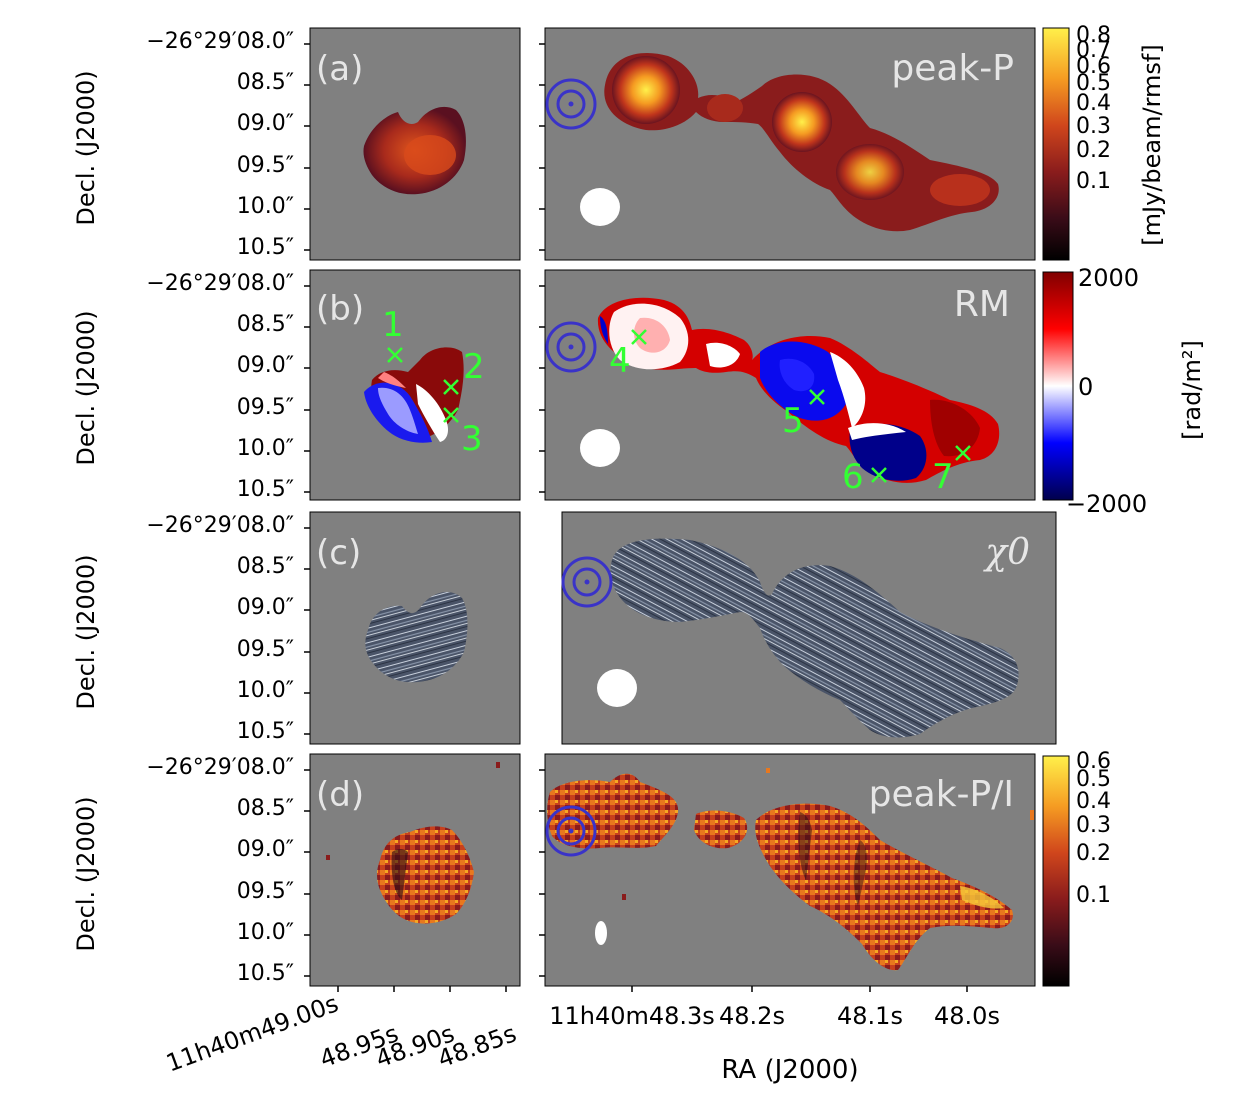 The image size is (1240, 1096). Describe the element at coordinates (1093, 126) in the screenshot. I see `cb-a-tick: 0.3` at that location.